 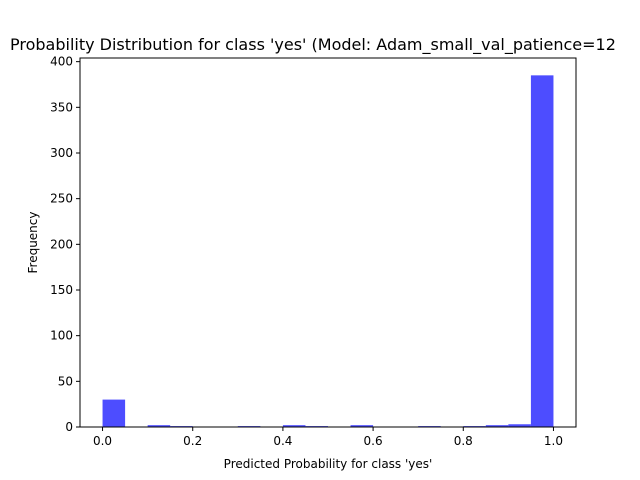 What do you see at coordinates (463, 441) in the screenshot?
I see `x-tick-label: 0.8` at bounding box center [463, 441].